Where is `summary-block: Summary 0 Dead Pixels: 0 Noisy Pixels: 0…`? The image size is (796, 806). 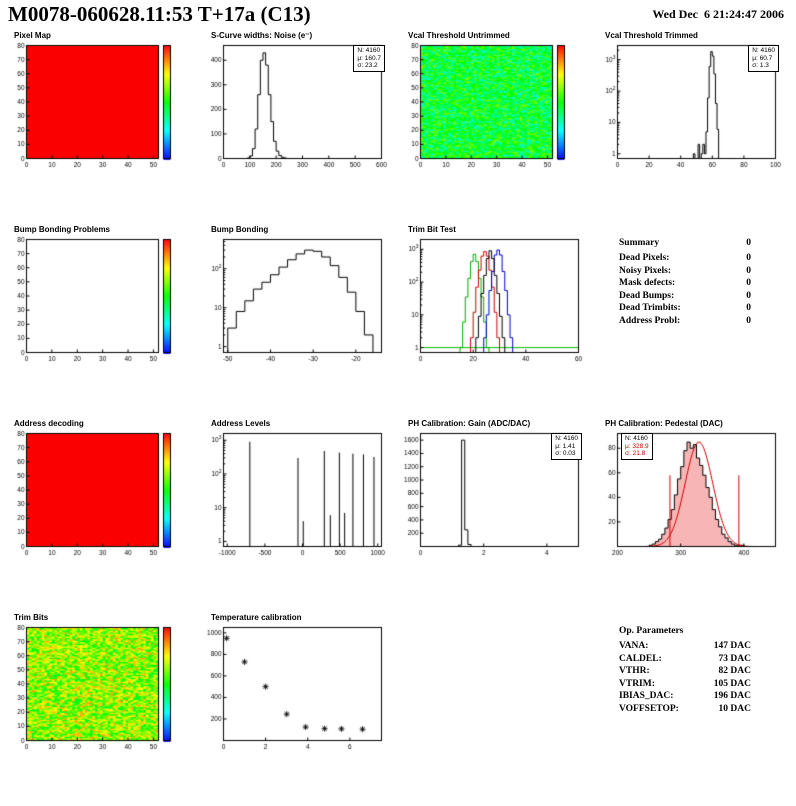 summary-block: Summary 0 Dead Pixels: 0 Noisy Pixels: 0… is located at coordinates (685, 282).